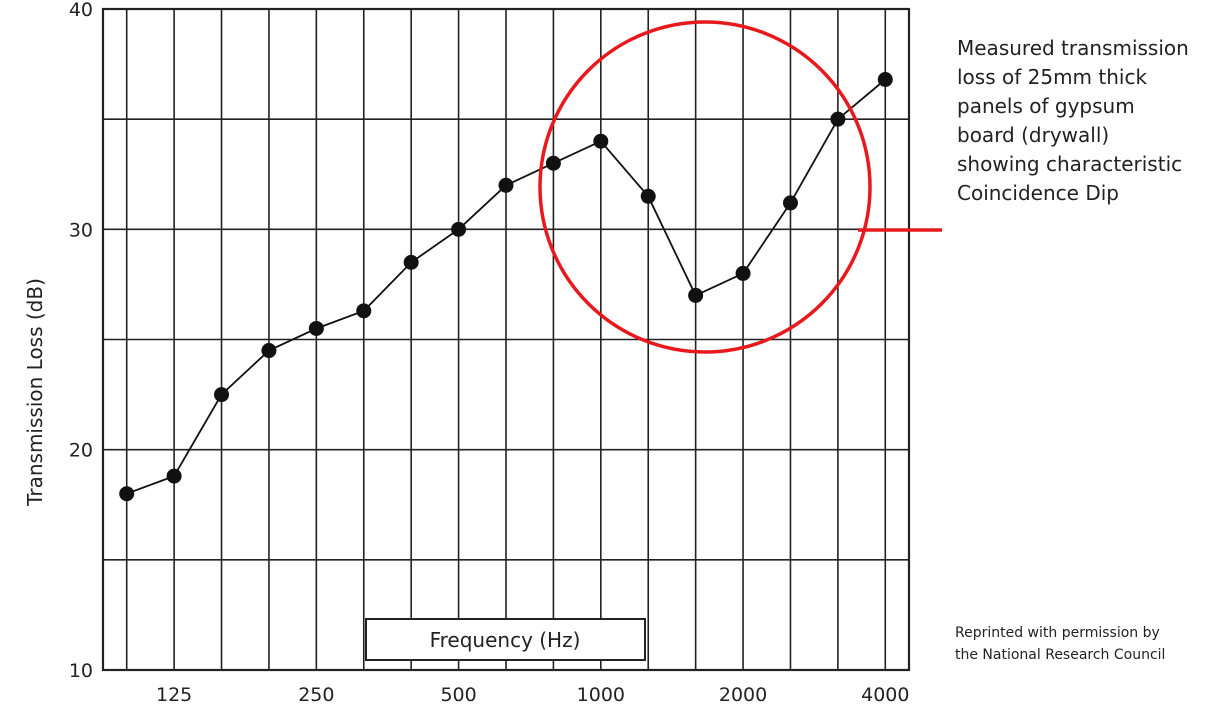  Describe the element at coordinates (81, 671) in the screenshot. I see `y-tick-label: 10` at that location.